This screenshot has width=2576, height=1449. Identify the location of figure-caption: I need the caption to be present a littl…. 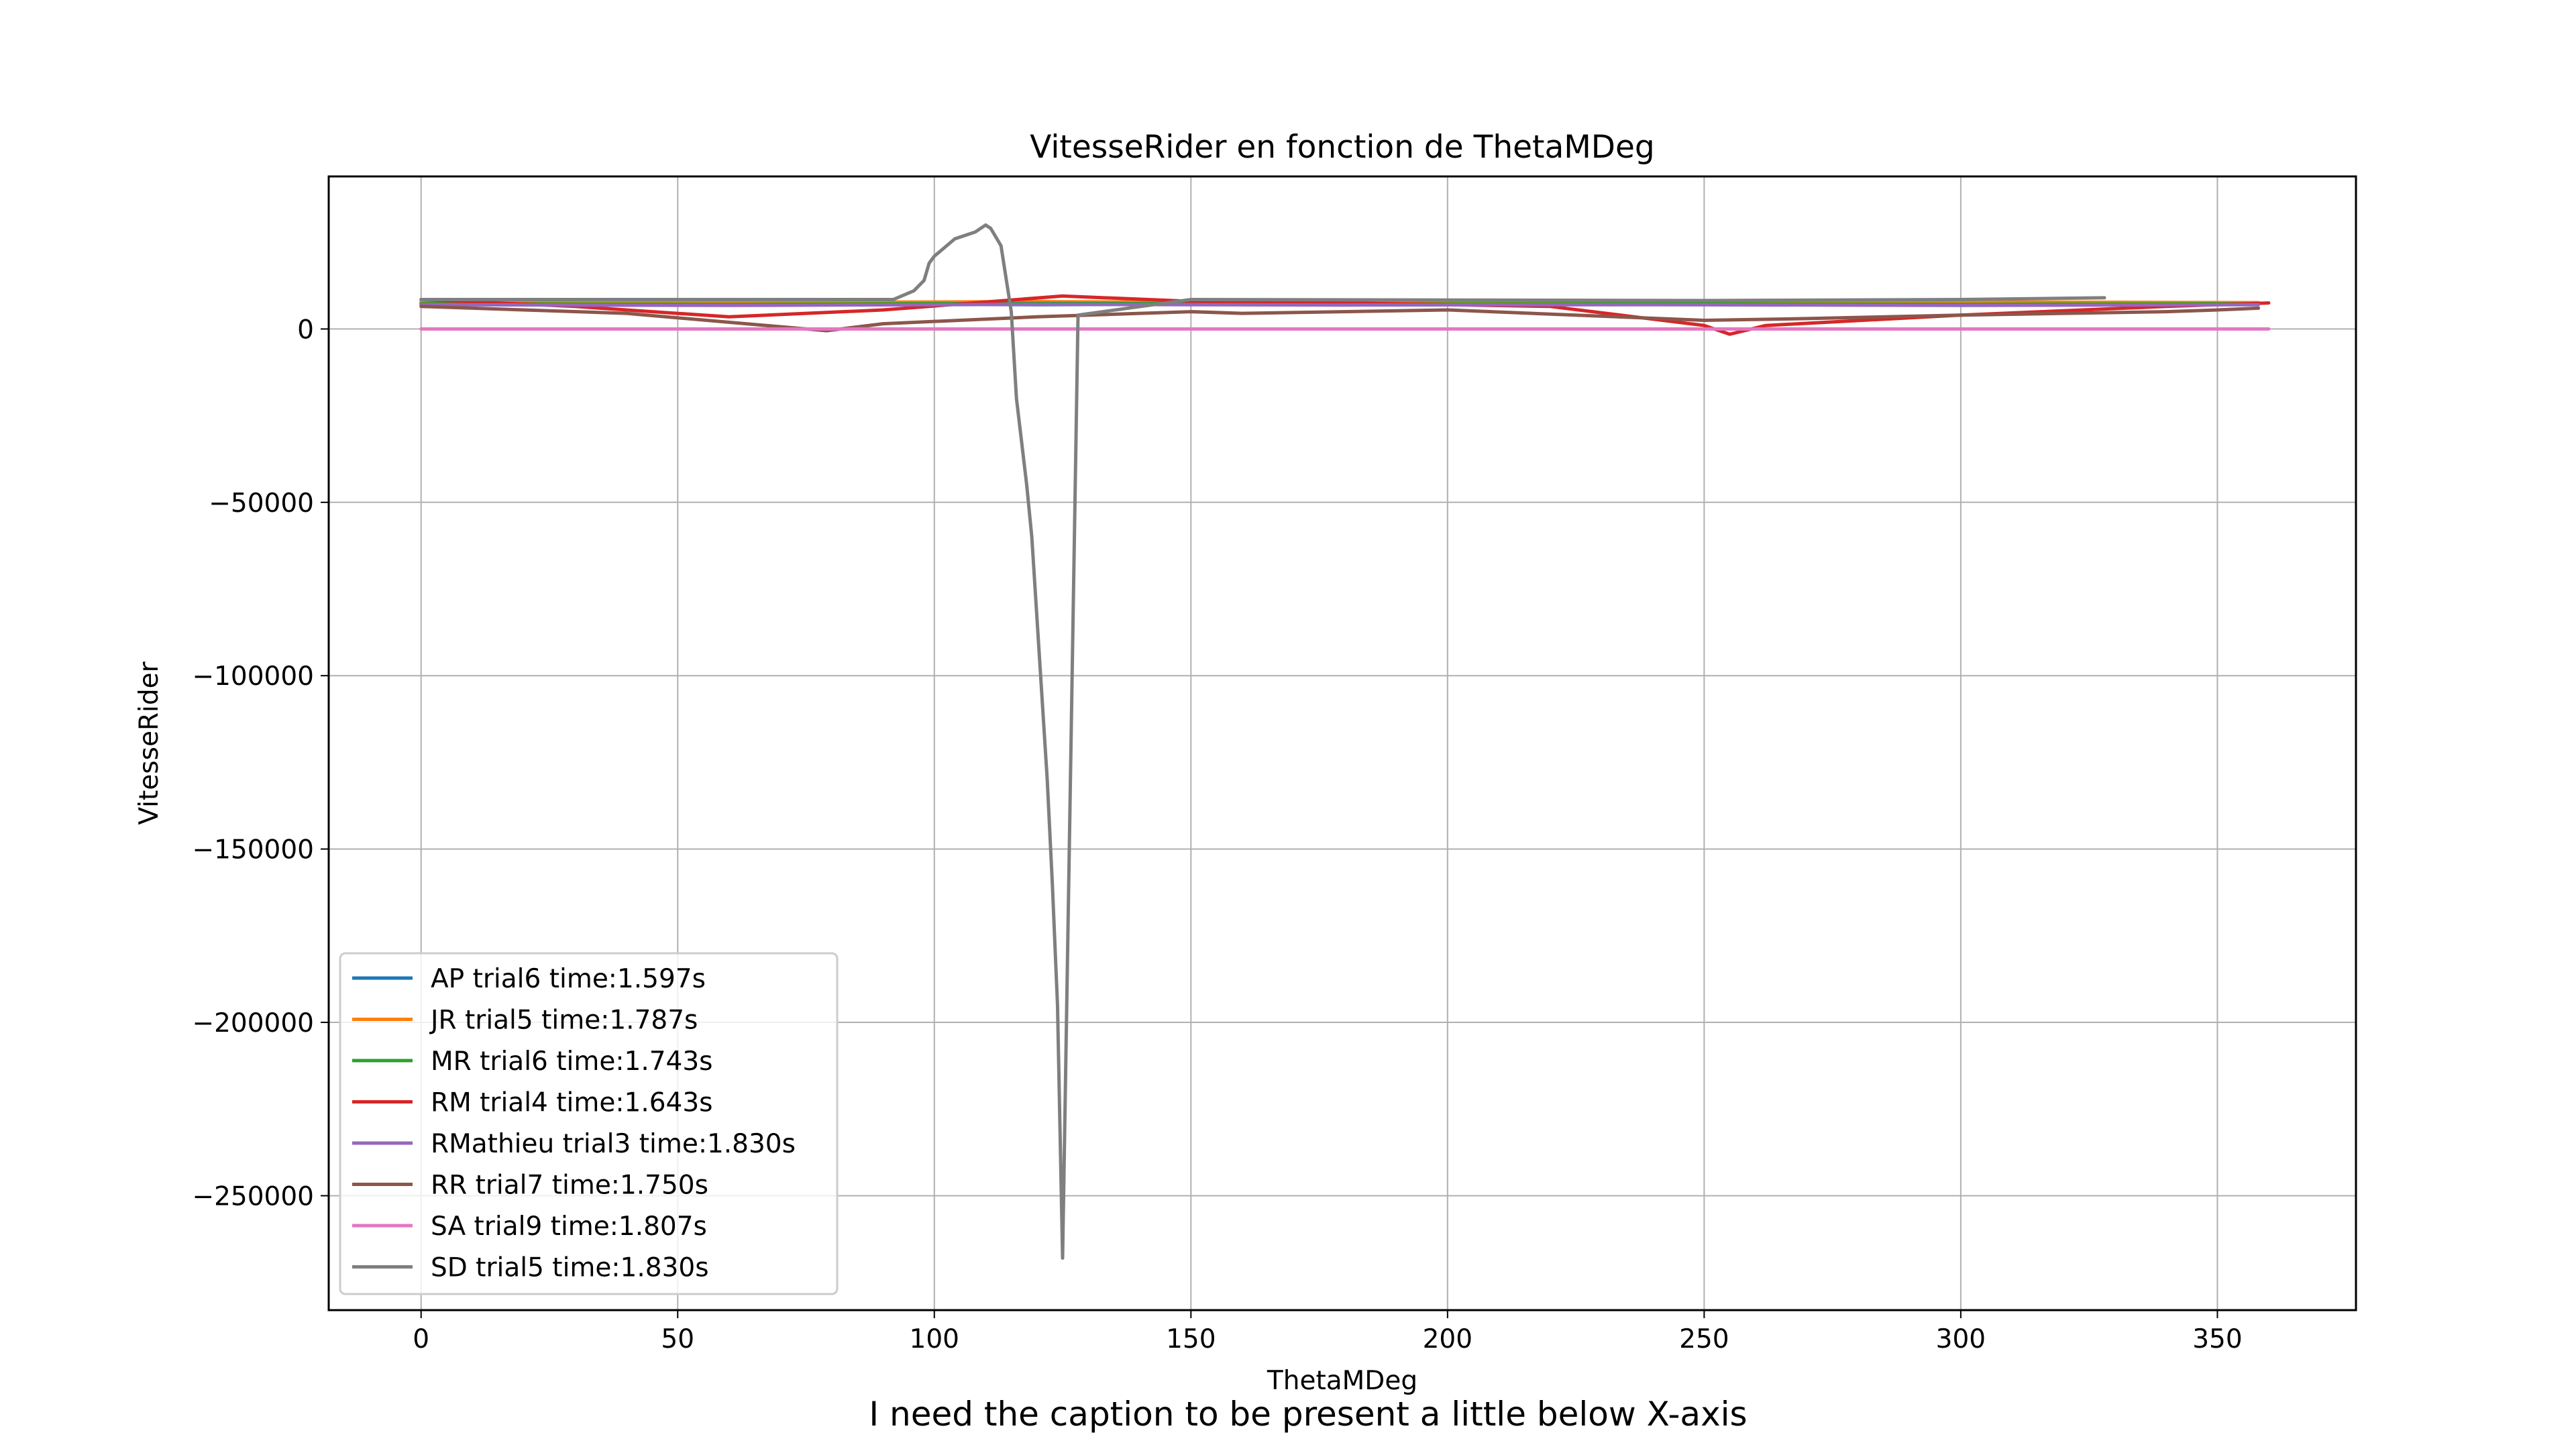
(1308, 1414).